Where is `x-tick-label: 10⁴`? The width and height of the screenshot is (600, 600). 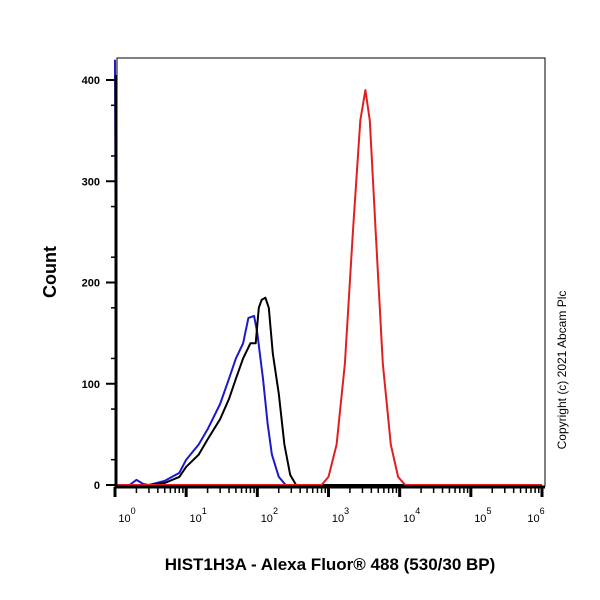 x-tick-label: 10⁴ is located at coordinates (411, 515).